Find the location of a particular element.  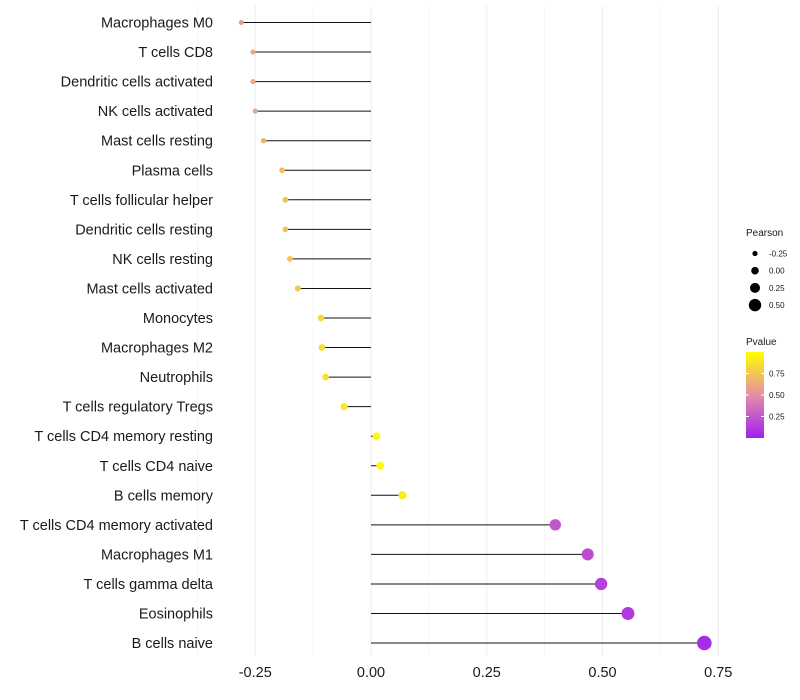

category-label: T cells CD4 memory resting is located at coordinates (123, 437).